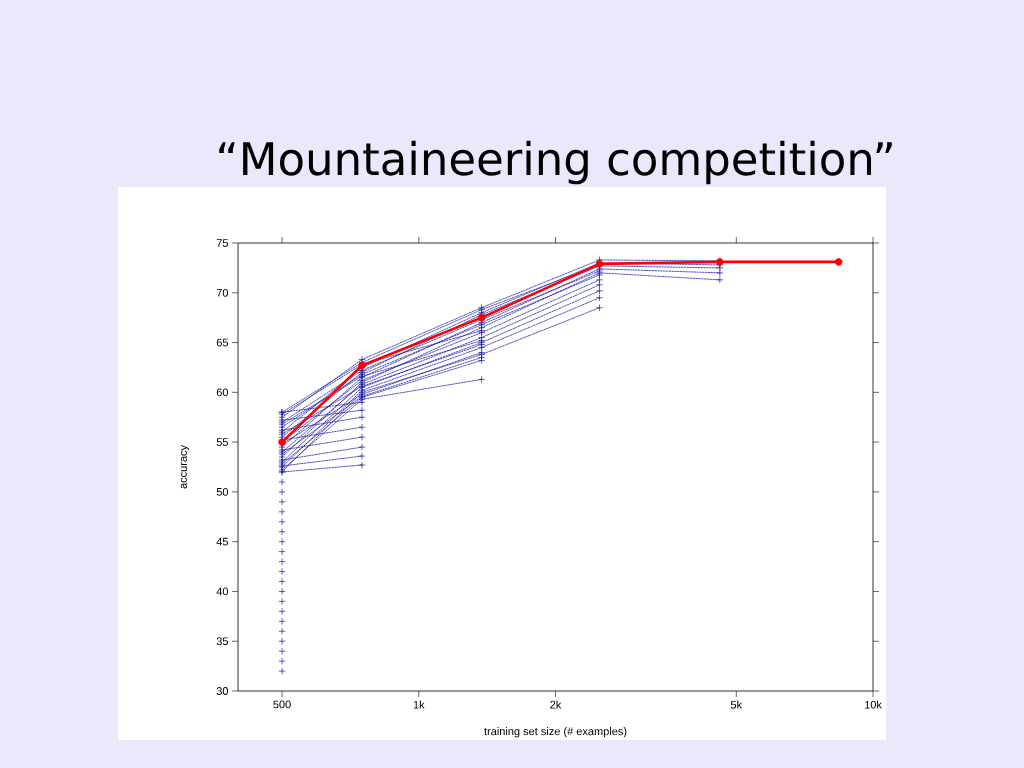  Describe the element at coordinates (555, 732) in the screenshot. I see `x-axis-title: training set size (# examples)` at that location.